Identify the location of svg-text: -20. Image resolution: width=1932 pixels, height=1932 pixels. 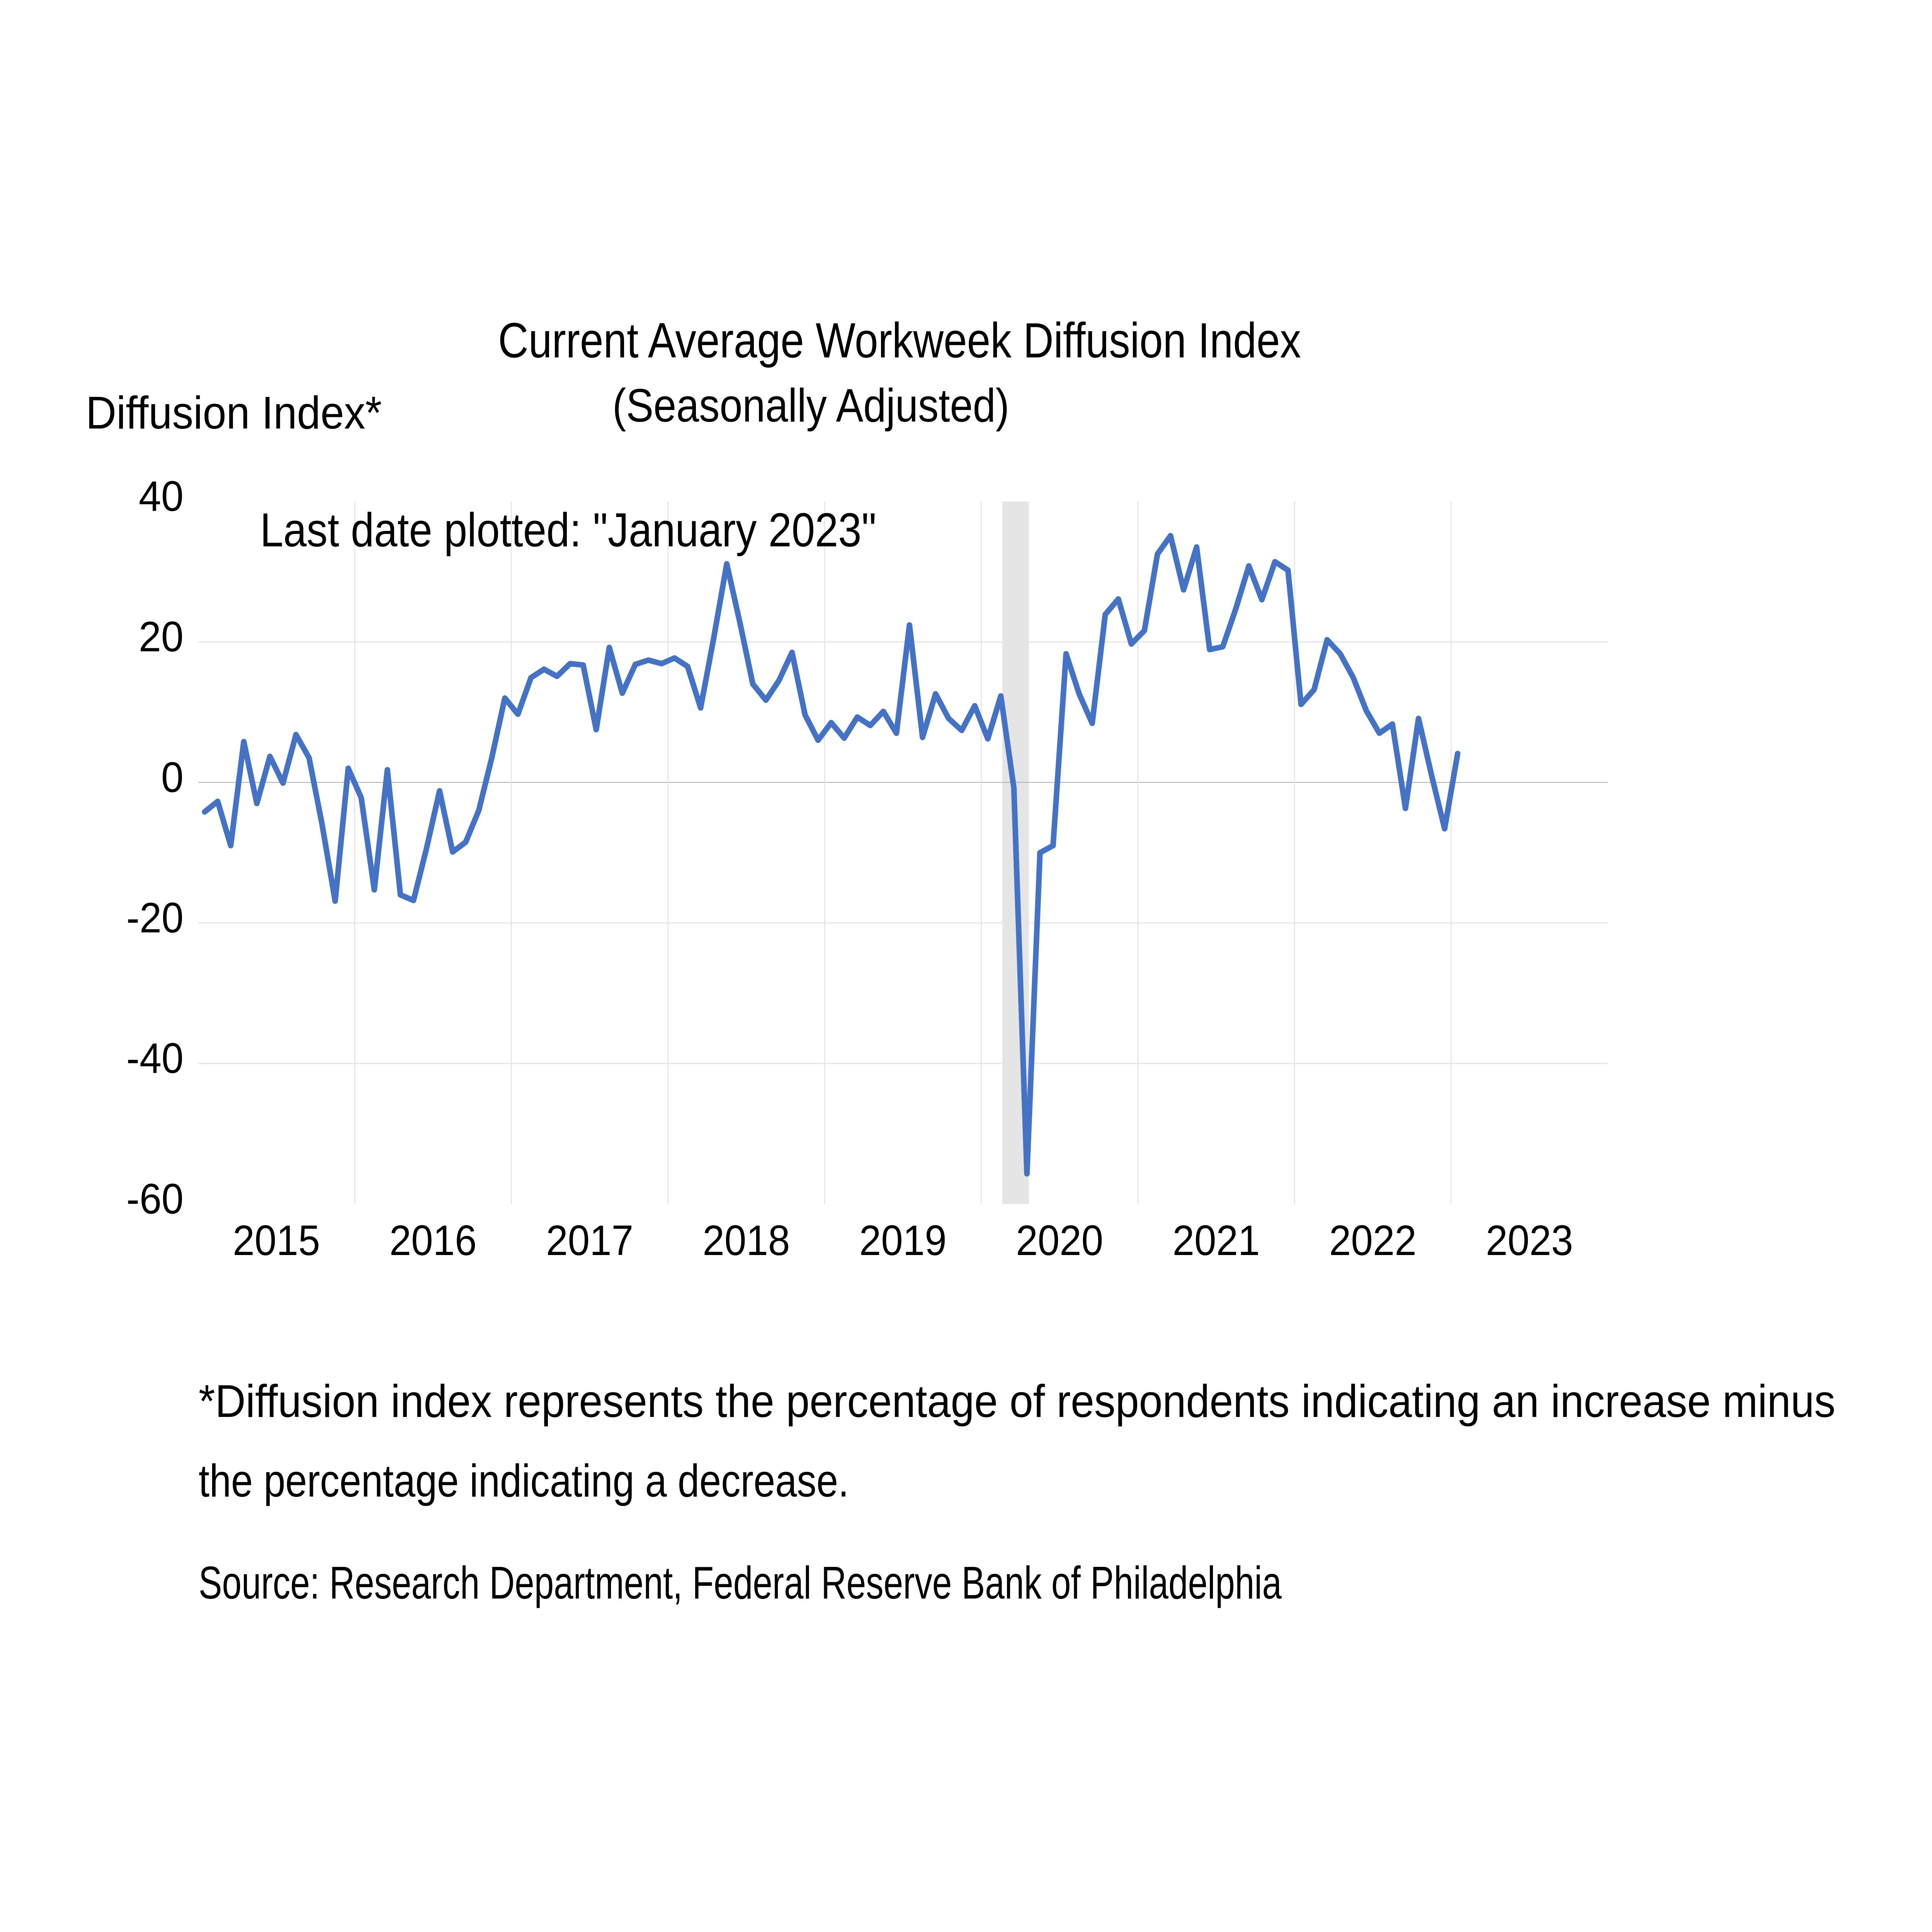
(155, 918).